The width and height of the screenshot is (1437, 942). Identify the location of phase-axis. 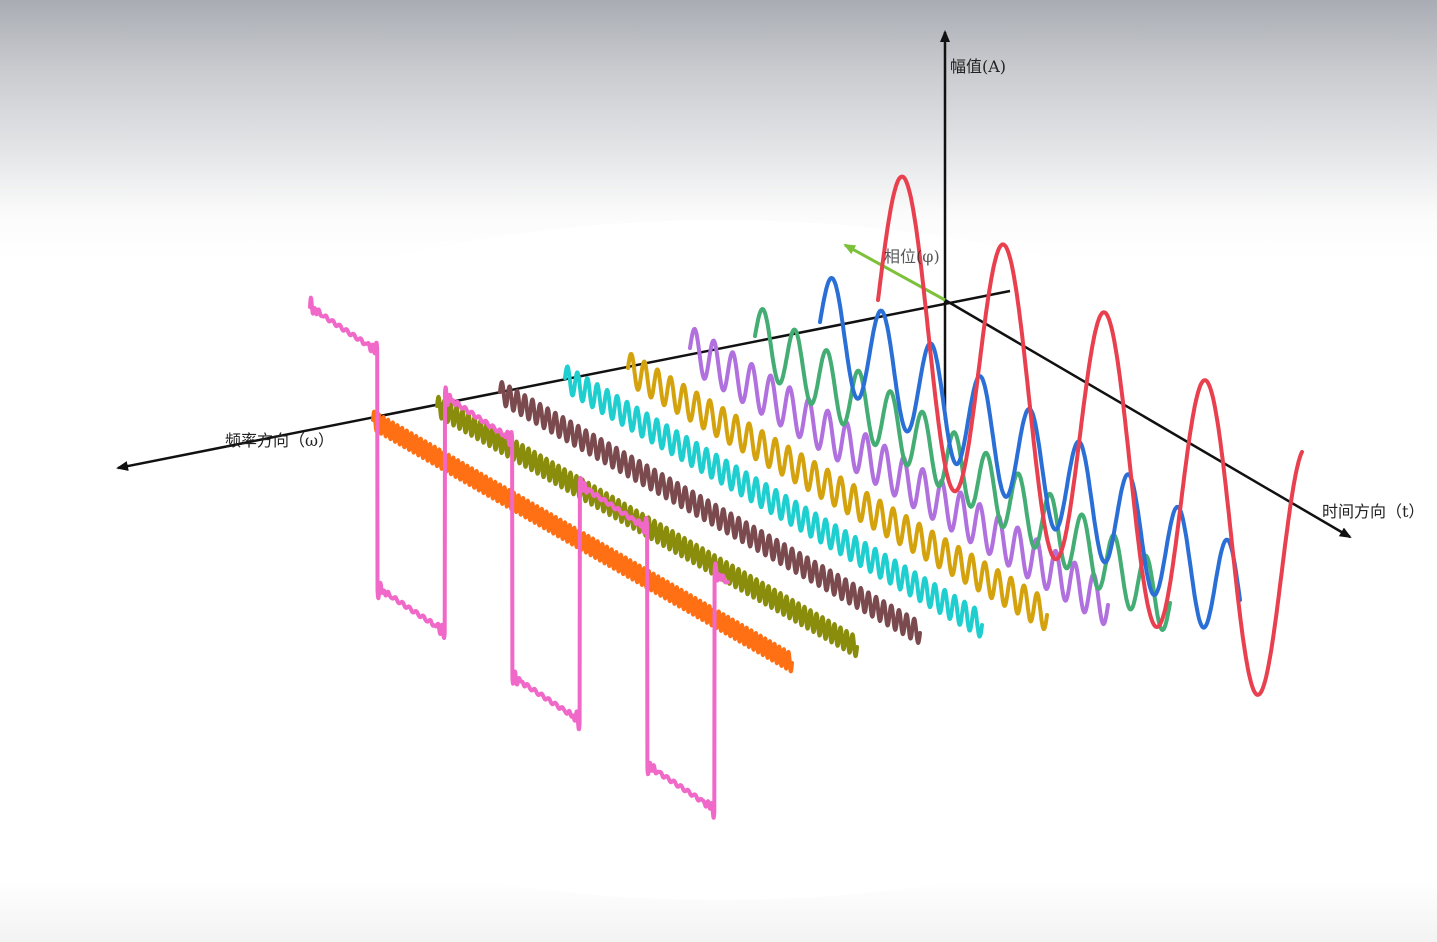
(894, 272).